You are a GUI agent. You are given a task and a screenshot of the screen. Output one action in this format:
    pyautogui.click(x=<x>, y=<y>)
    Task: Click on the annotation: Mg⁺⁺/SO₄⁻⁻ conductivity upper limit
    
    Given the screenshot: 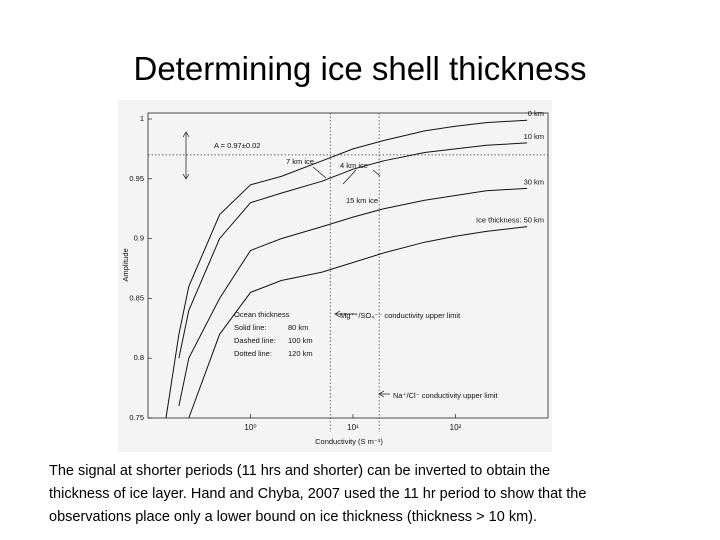 What is the action you would take?
    pyautogui.click(x=400, y=315)
    